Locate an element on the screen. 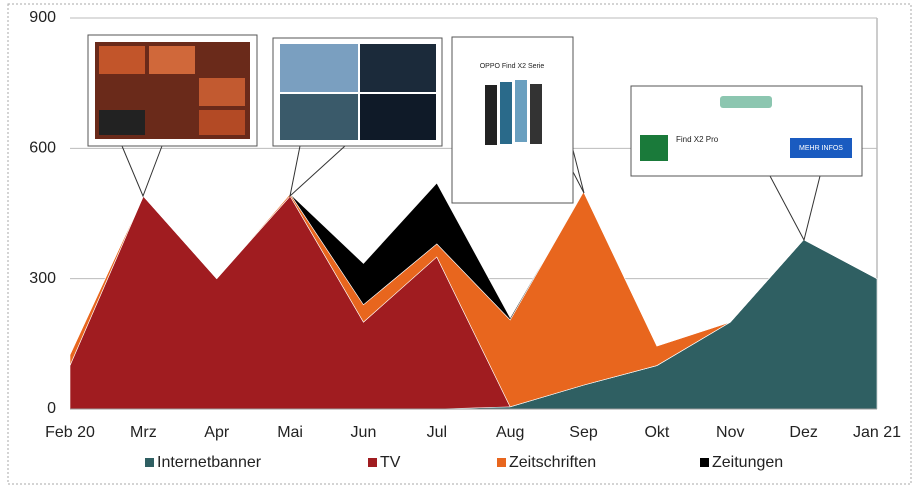  y-tick-label: 300 is located at coordinates (42, 278).